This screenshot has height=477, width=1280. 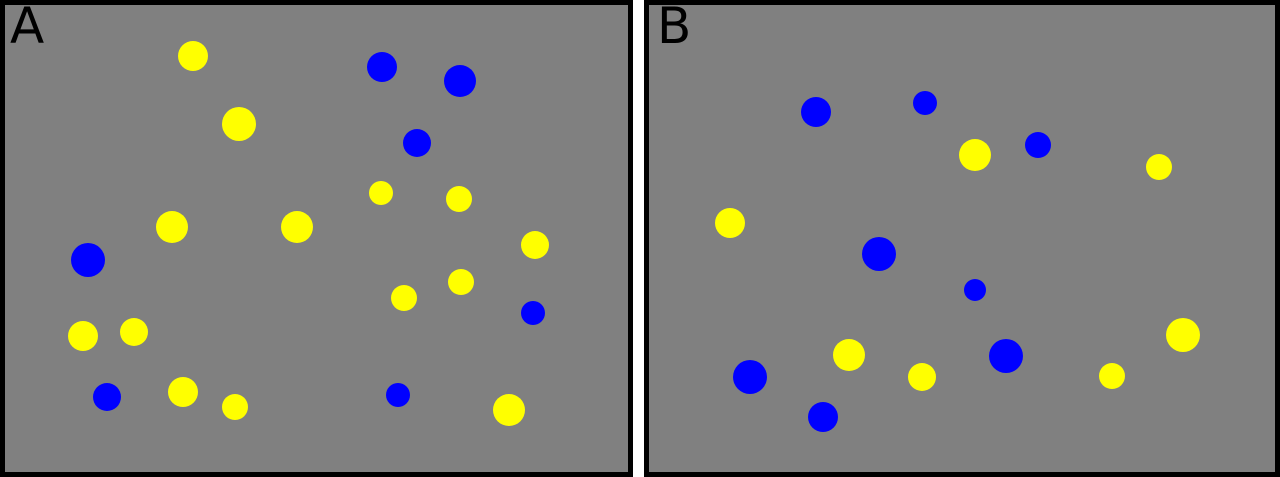 I want to click on panel-label-a: A, so click(x=27, y=27).